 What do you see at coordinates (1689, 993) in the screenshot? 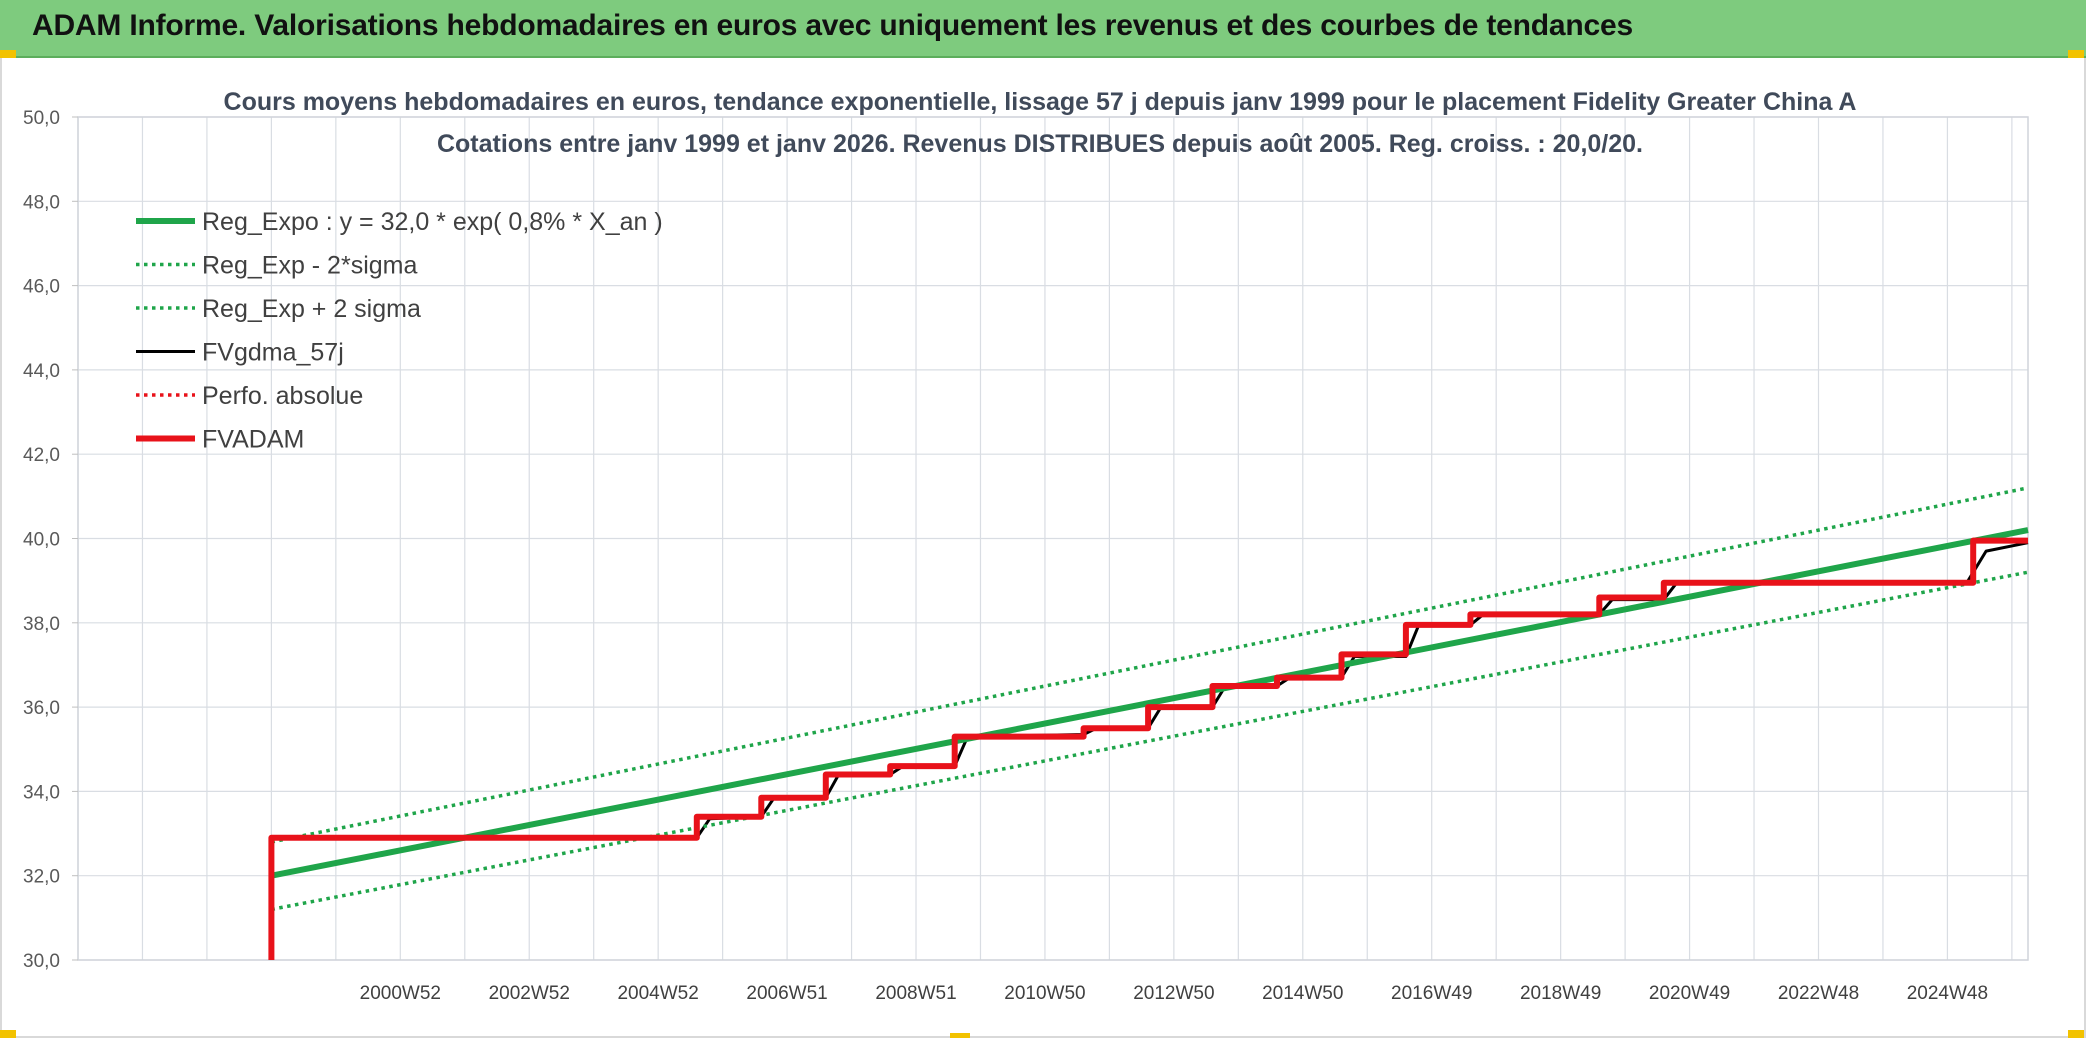
I see `x-tick-label: 2020W49` at bounding box center [1689, 993].